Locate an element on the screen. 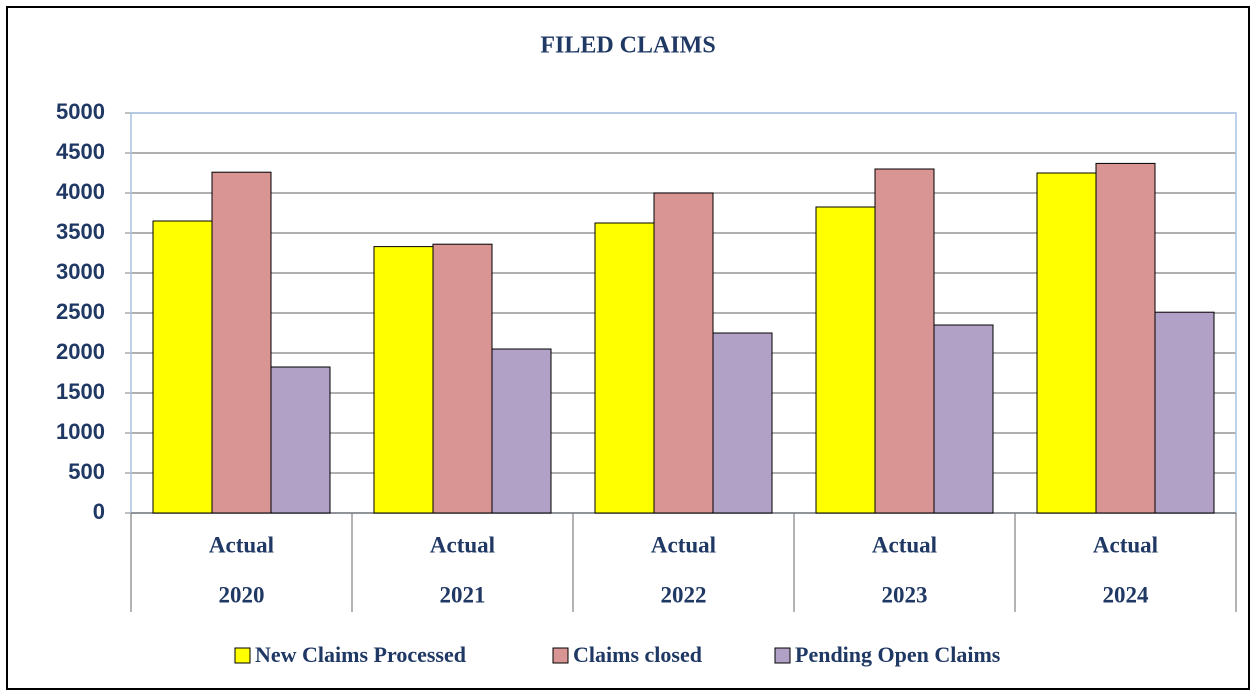 This screenshot has width=1255, height=691. legend-label: New Claims Processed is located at coordinates (360, 654).